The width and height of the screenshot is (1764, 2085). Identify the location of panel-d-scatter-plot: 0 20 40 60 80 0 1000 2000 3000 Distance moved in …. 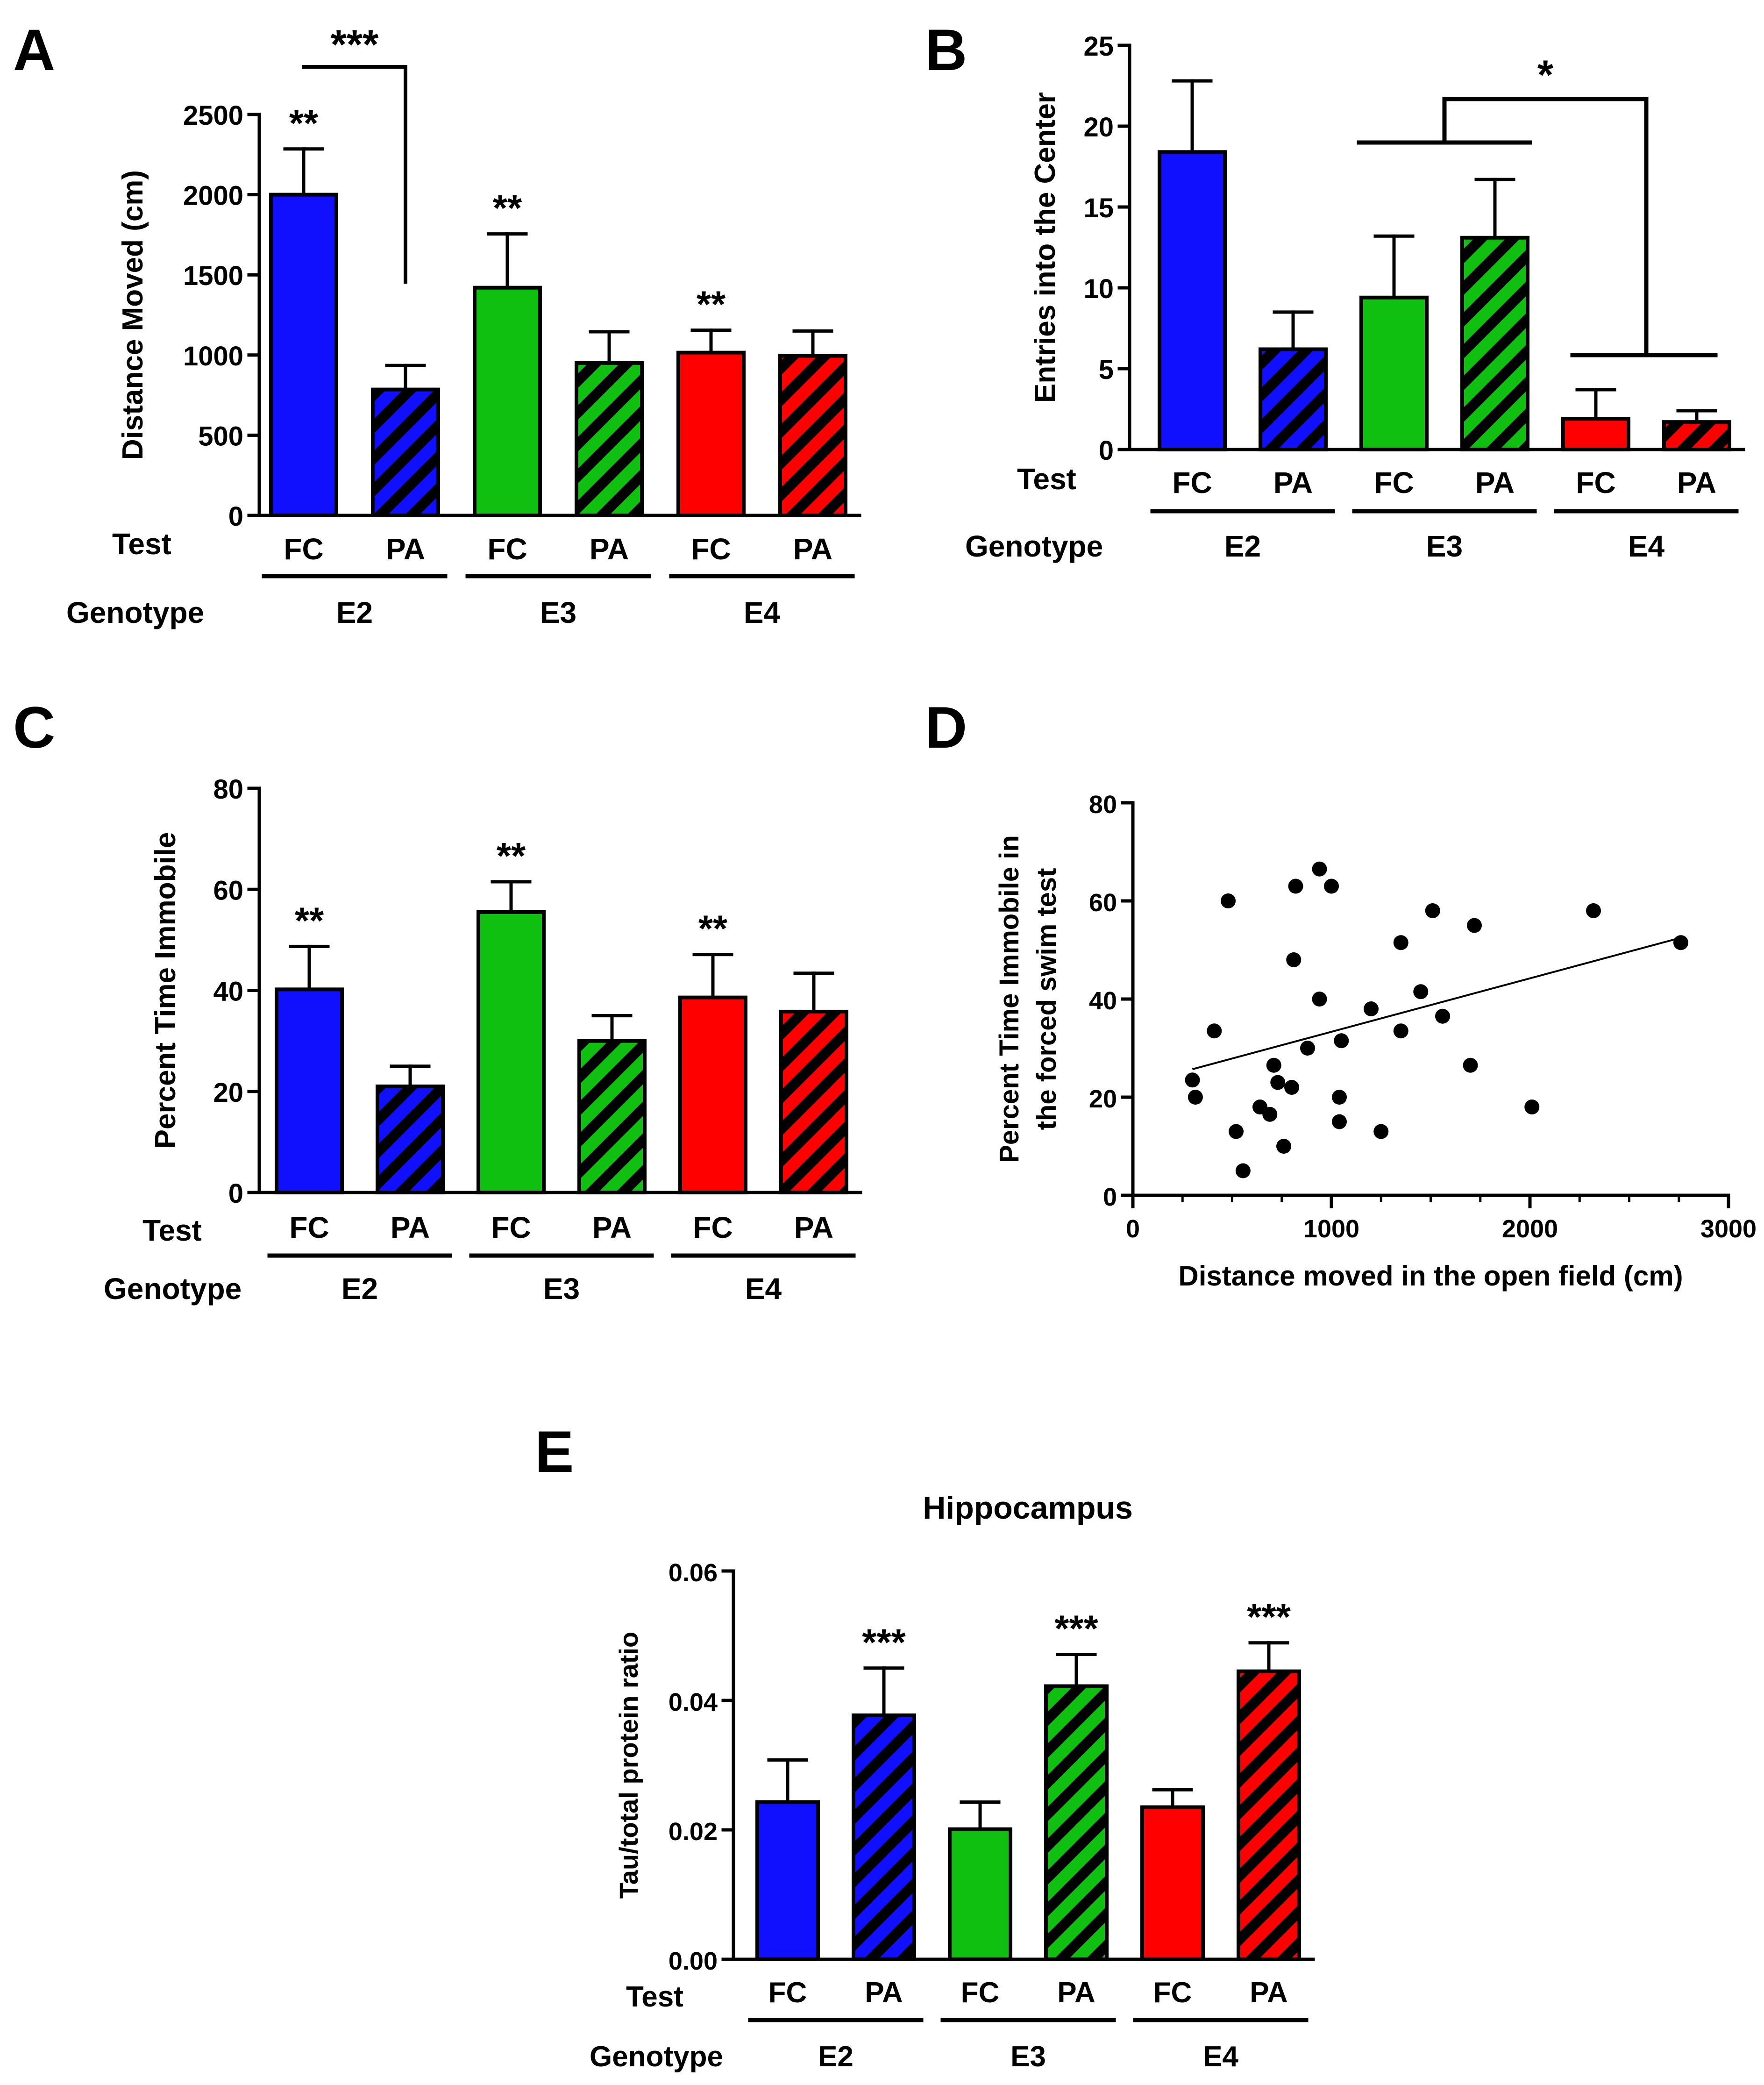
(1375, 1042).